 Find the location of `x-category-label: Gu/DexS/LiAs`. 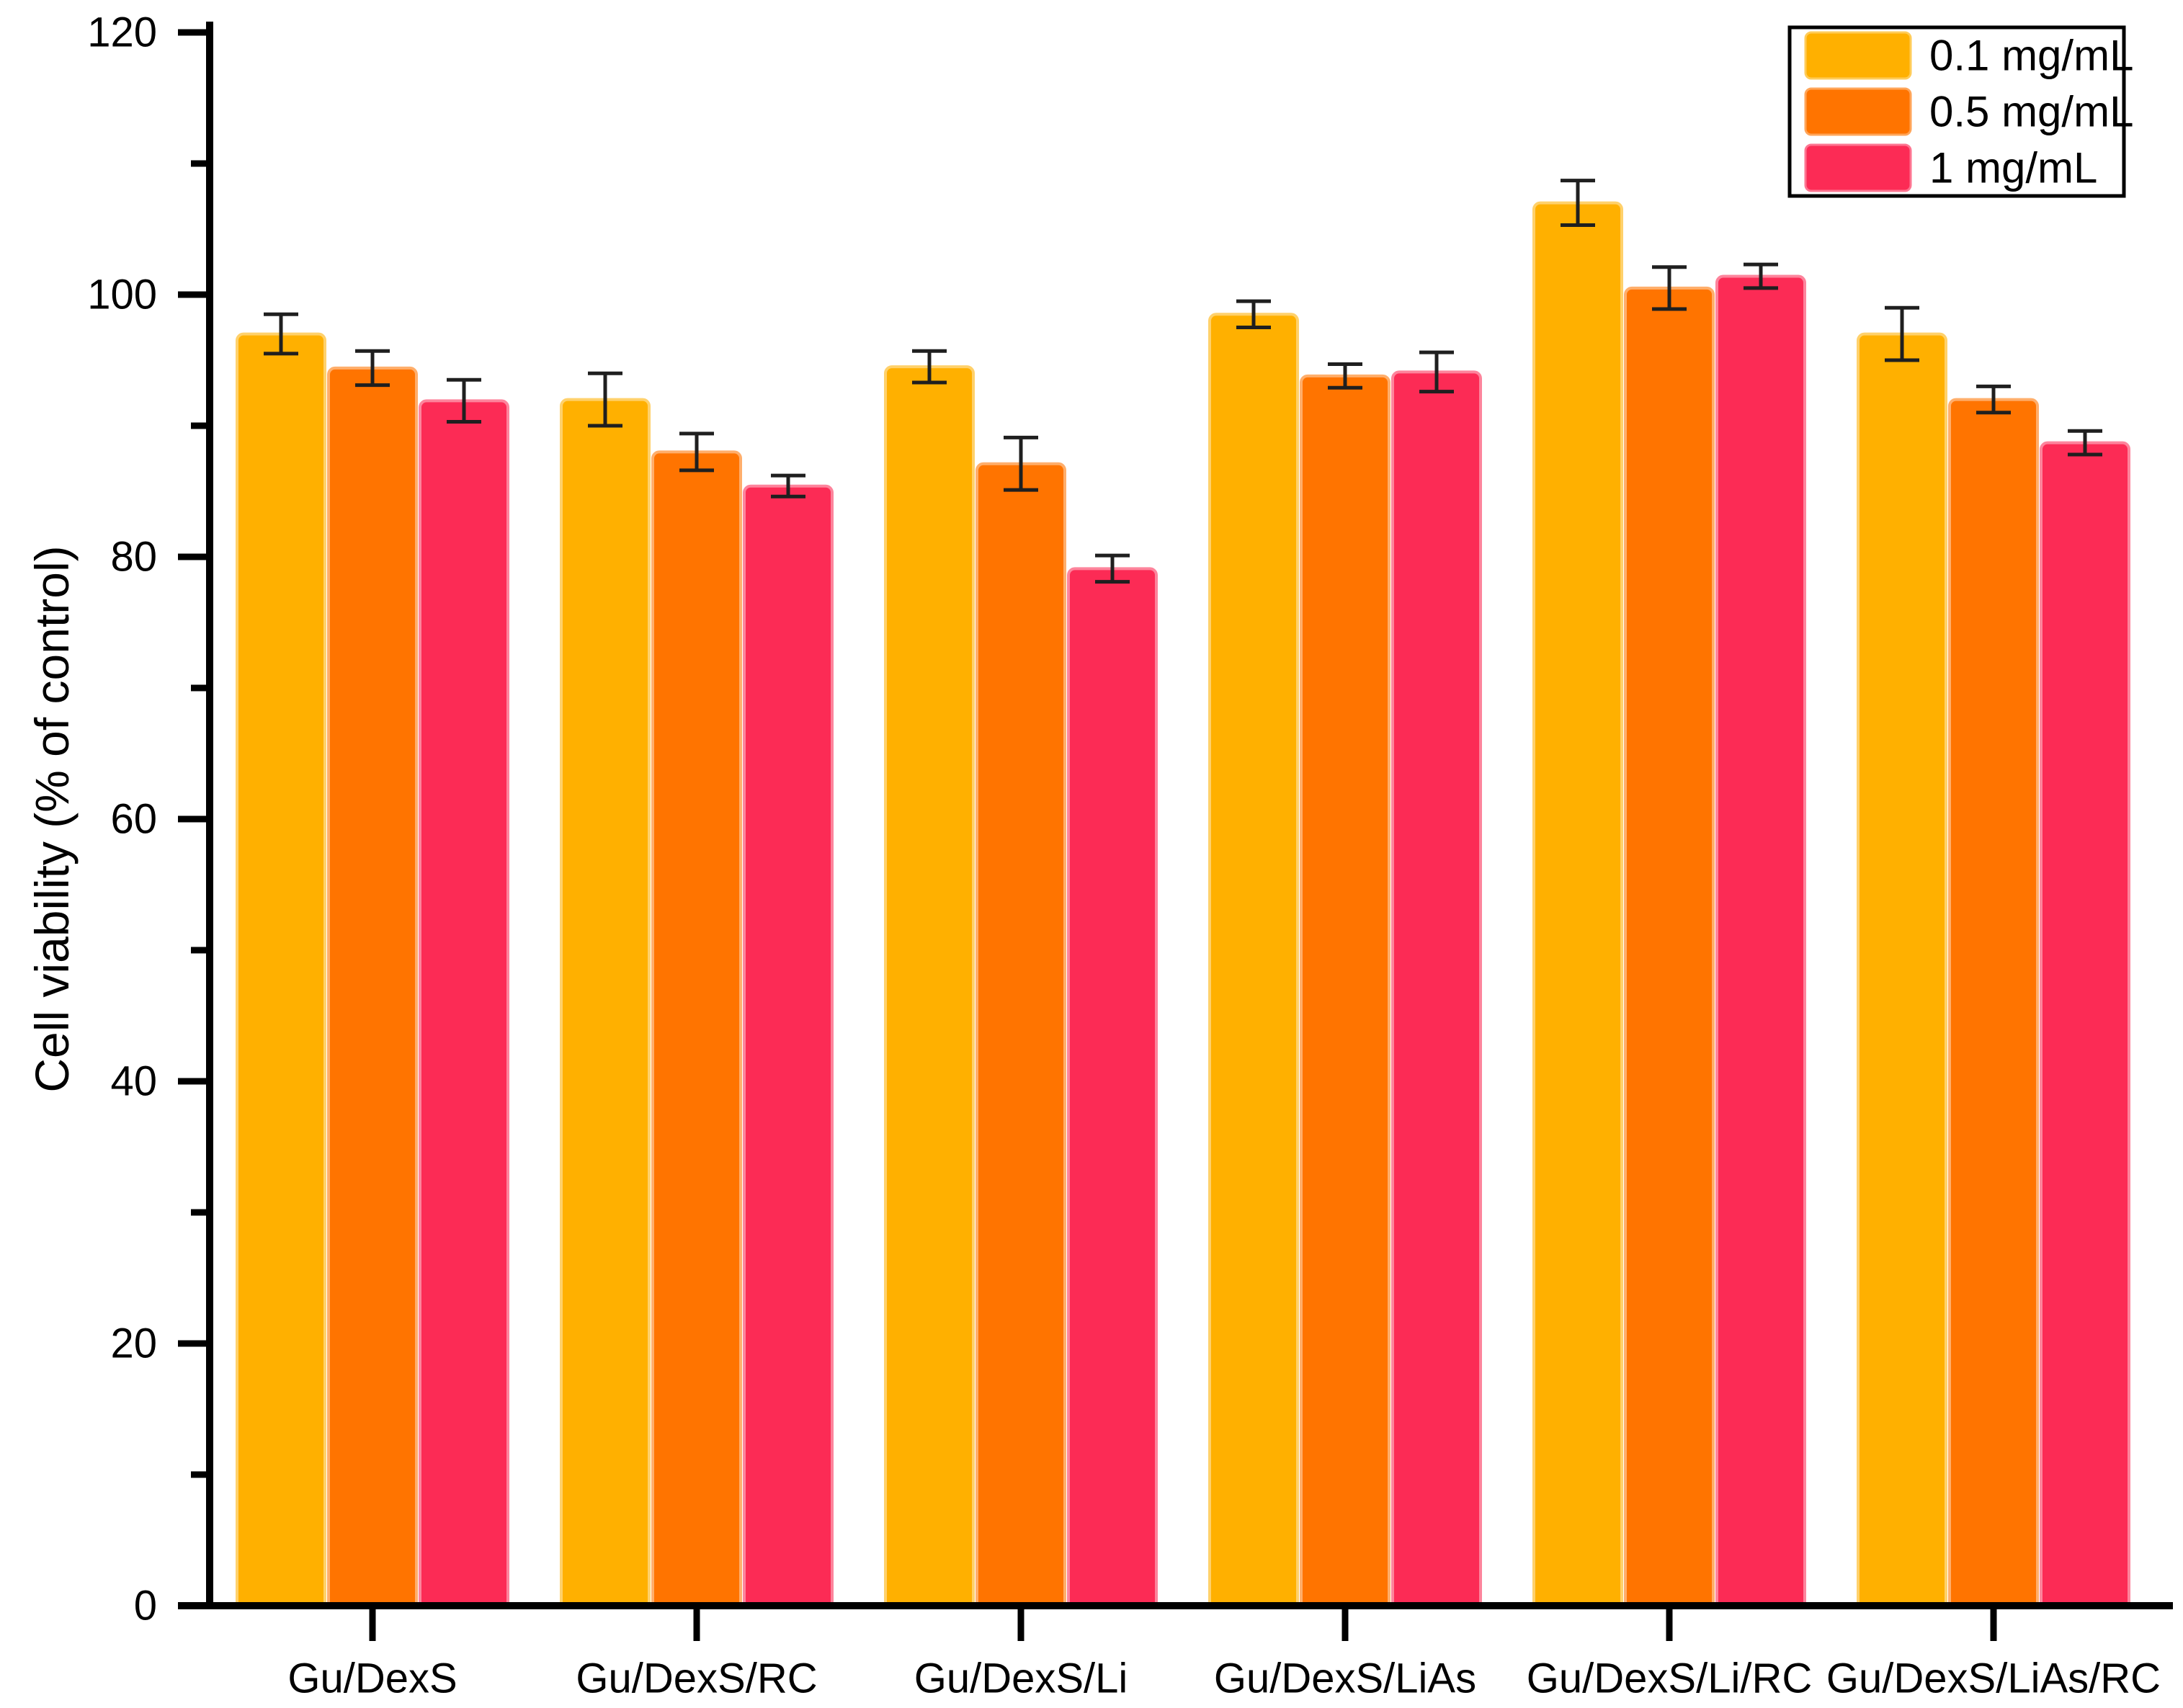

x-category-label: Gu/DexS/LiAs is located at coordinates (1345, 1678).